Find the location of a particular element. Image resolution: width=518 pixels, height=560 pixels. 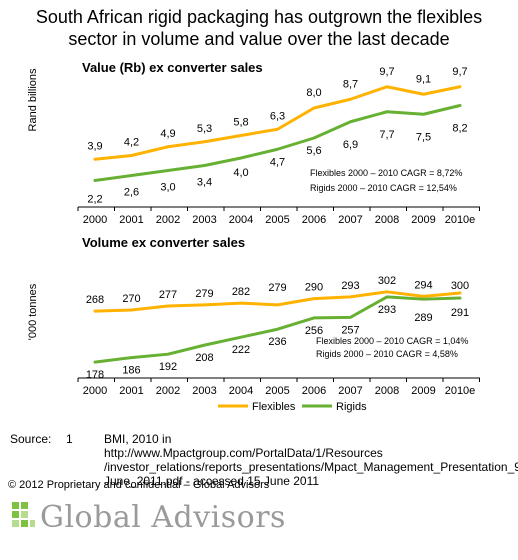

data-label-flexibles-1: 6,3 is located at coordinates (277, 116).